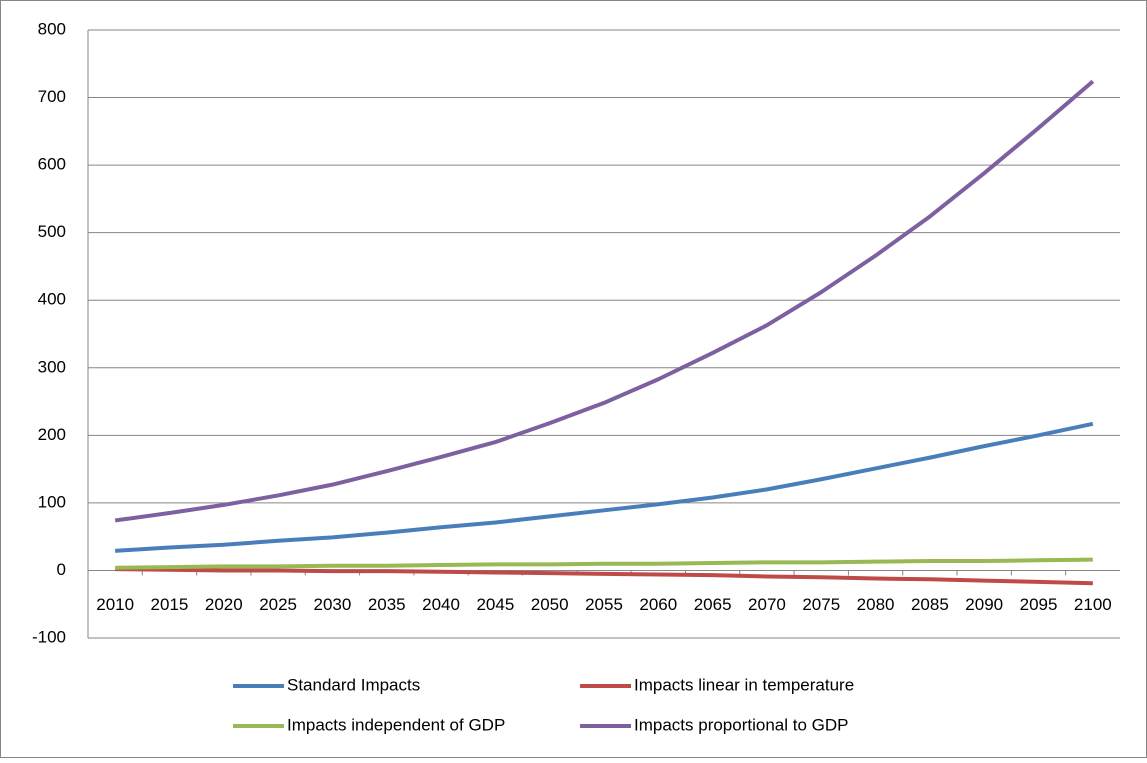 This screenshot has height=763, width=1147. I want to click on y-tick-label: 700, so click(52, 96).